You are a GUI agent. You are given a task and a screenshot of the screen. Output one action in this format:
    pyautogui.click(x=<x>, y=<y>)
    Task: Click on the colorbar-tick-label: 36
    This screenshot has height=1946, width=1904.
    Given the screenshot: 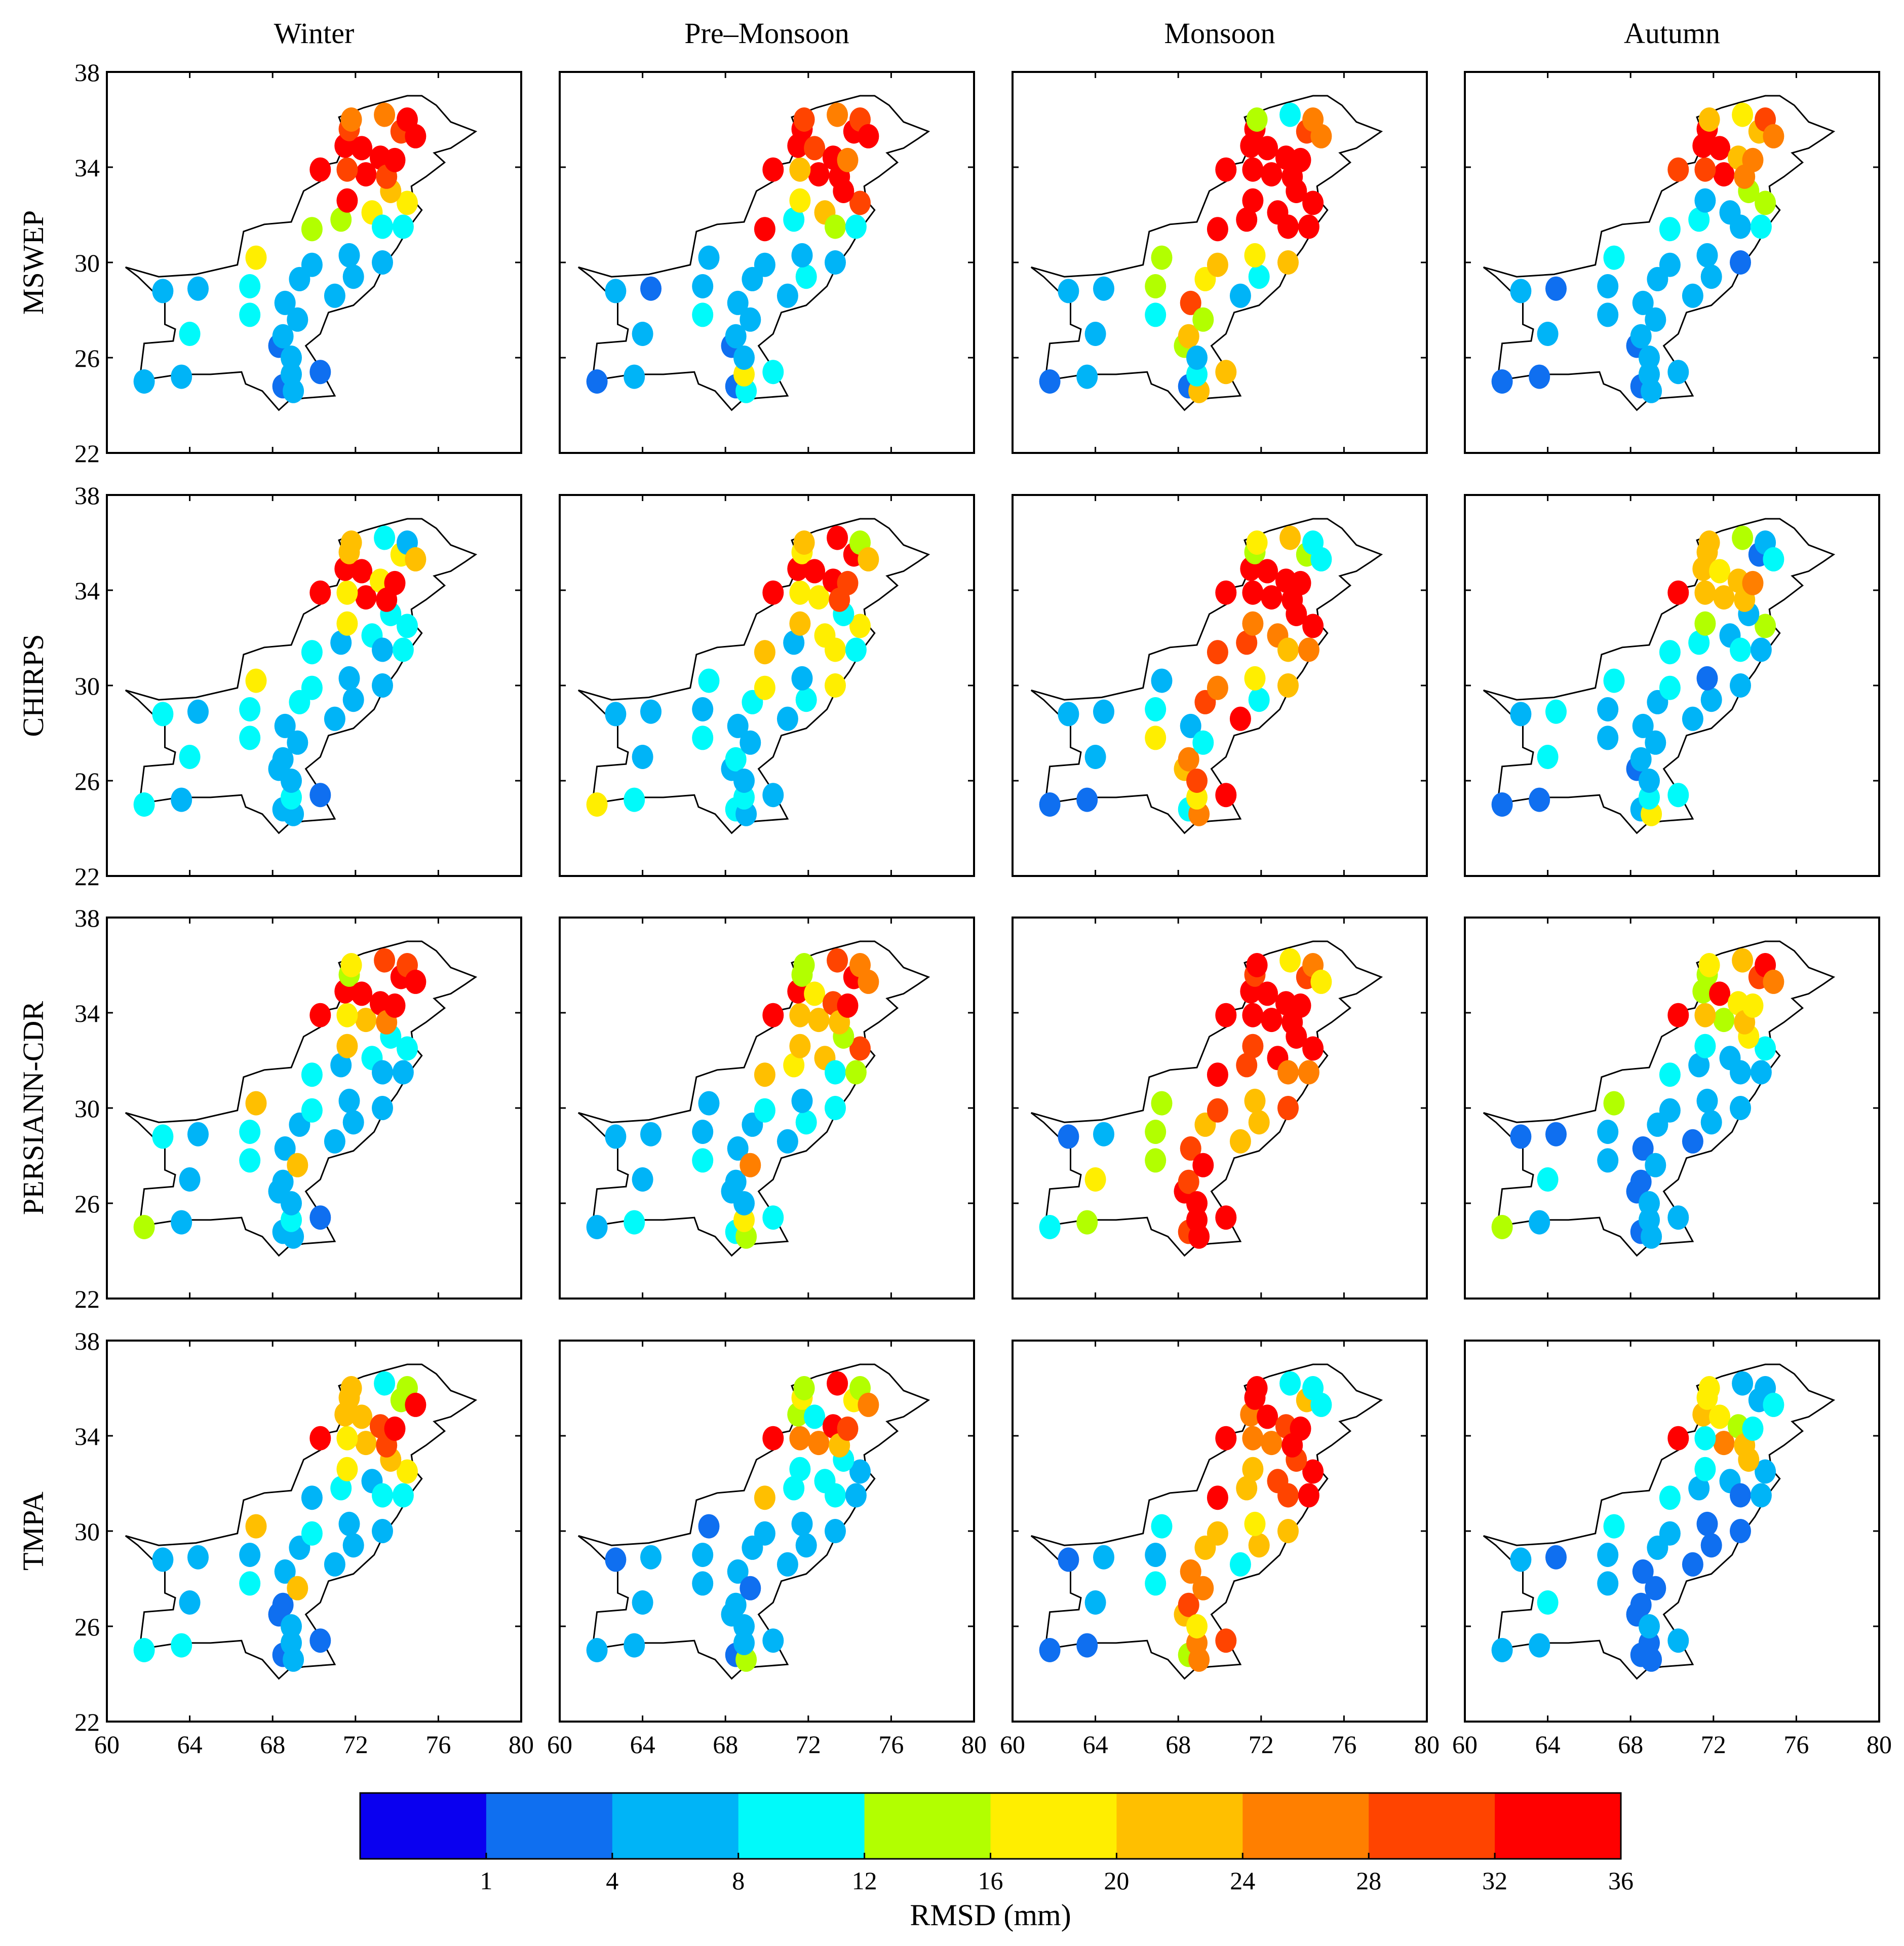 What is the action you would take?
    pyautogui.click(x=1621, y=1881)
    